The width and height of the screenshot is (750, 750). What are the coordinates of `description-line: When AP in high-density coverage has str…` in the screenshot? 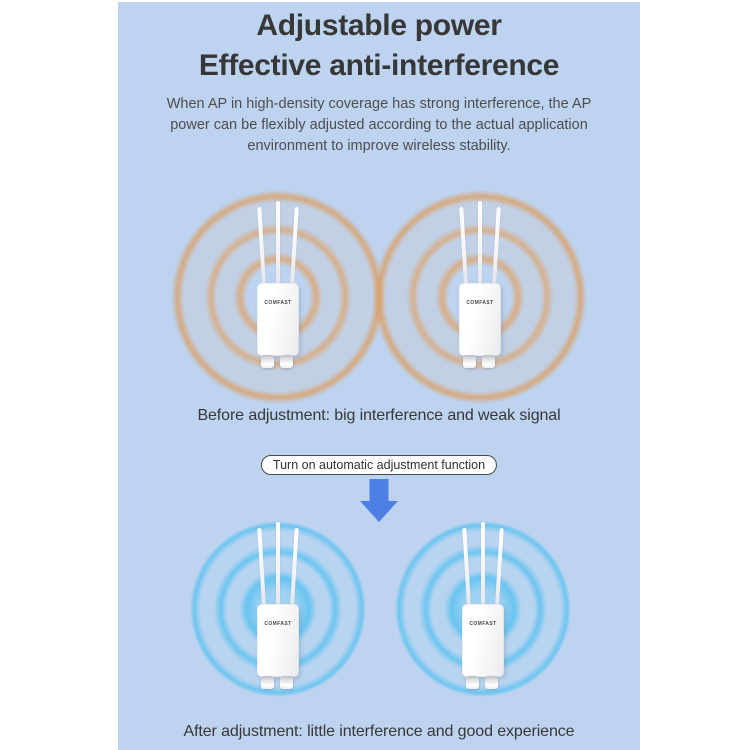 It's located at (379, 104).